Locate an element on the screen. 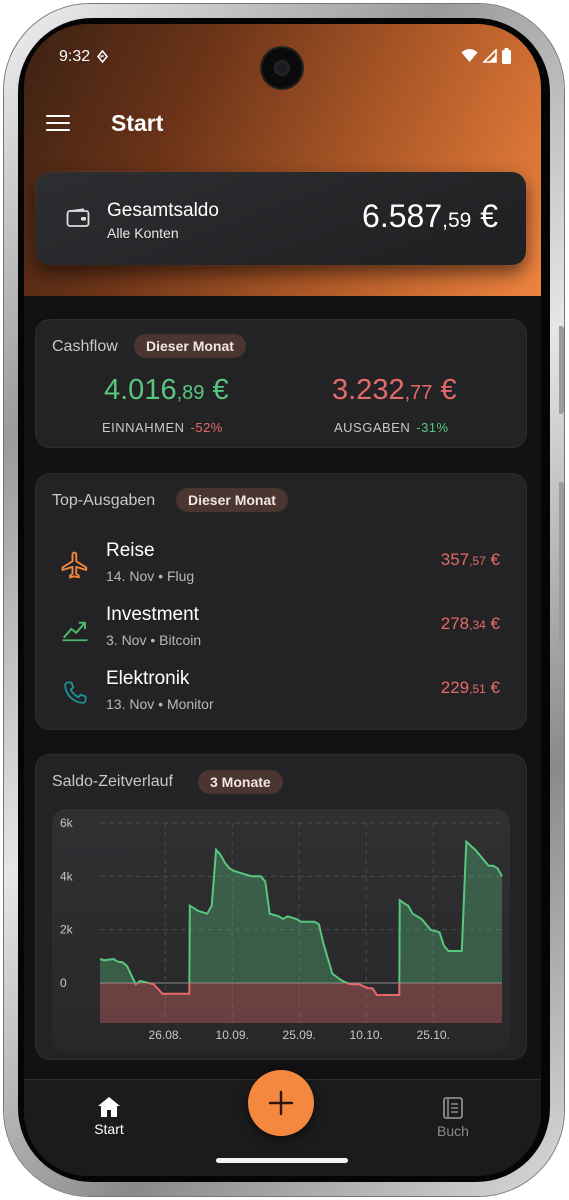 The width and height of the screenshot is (569, 1200). cashflow-period-chip: Dieser Monat is located at coordinates (190, 346).